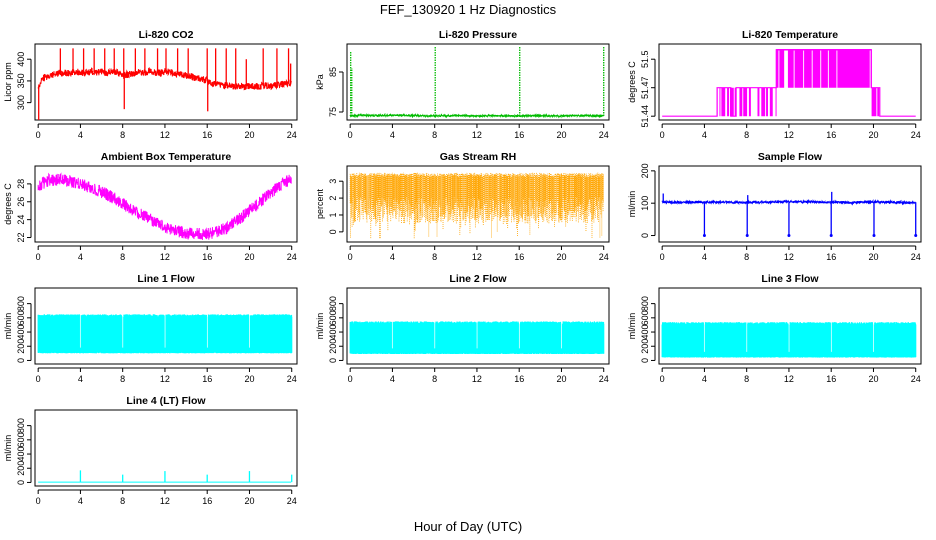  What do you see at coordinates (122, 379) in the screenshot?
I see `panel-7-x-tick-label-8: 8` at bounding box center [122, 379].